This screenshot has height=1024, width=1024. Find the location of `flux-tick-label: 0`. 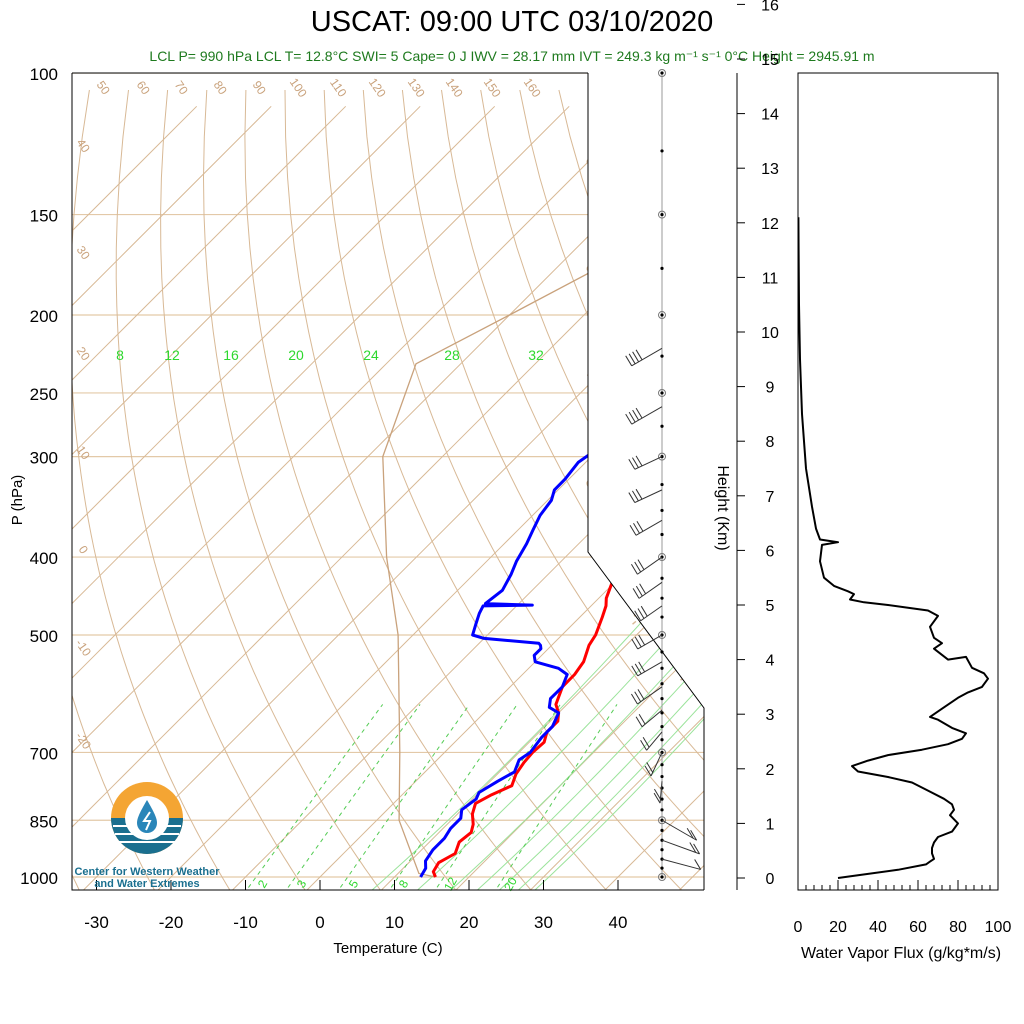

flux-tick-label: 0 is located at coordinates (798, 927).